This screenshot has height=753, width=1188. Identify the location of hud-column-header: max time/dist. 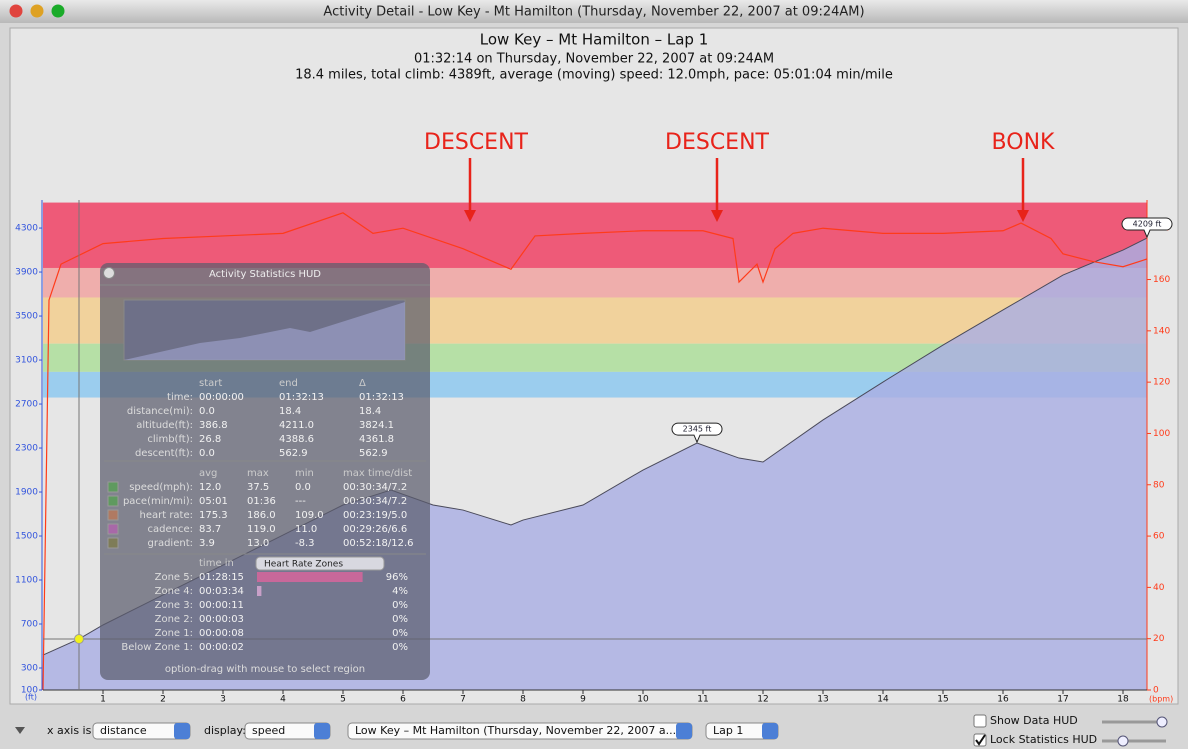
(377, 473).